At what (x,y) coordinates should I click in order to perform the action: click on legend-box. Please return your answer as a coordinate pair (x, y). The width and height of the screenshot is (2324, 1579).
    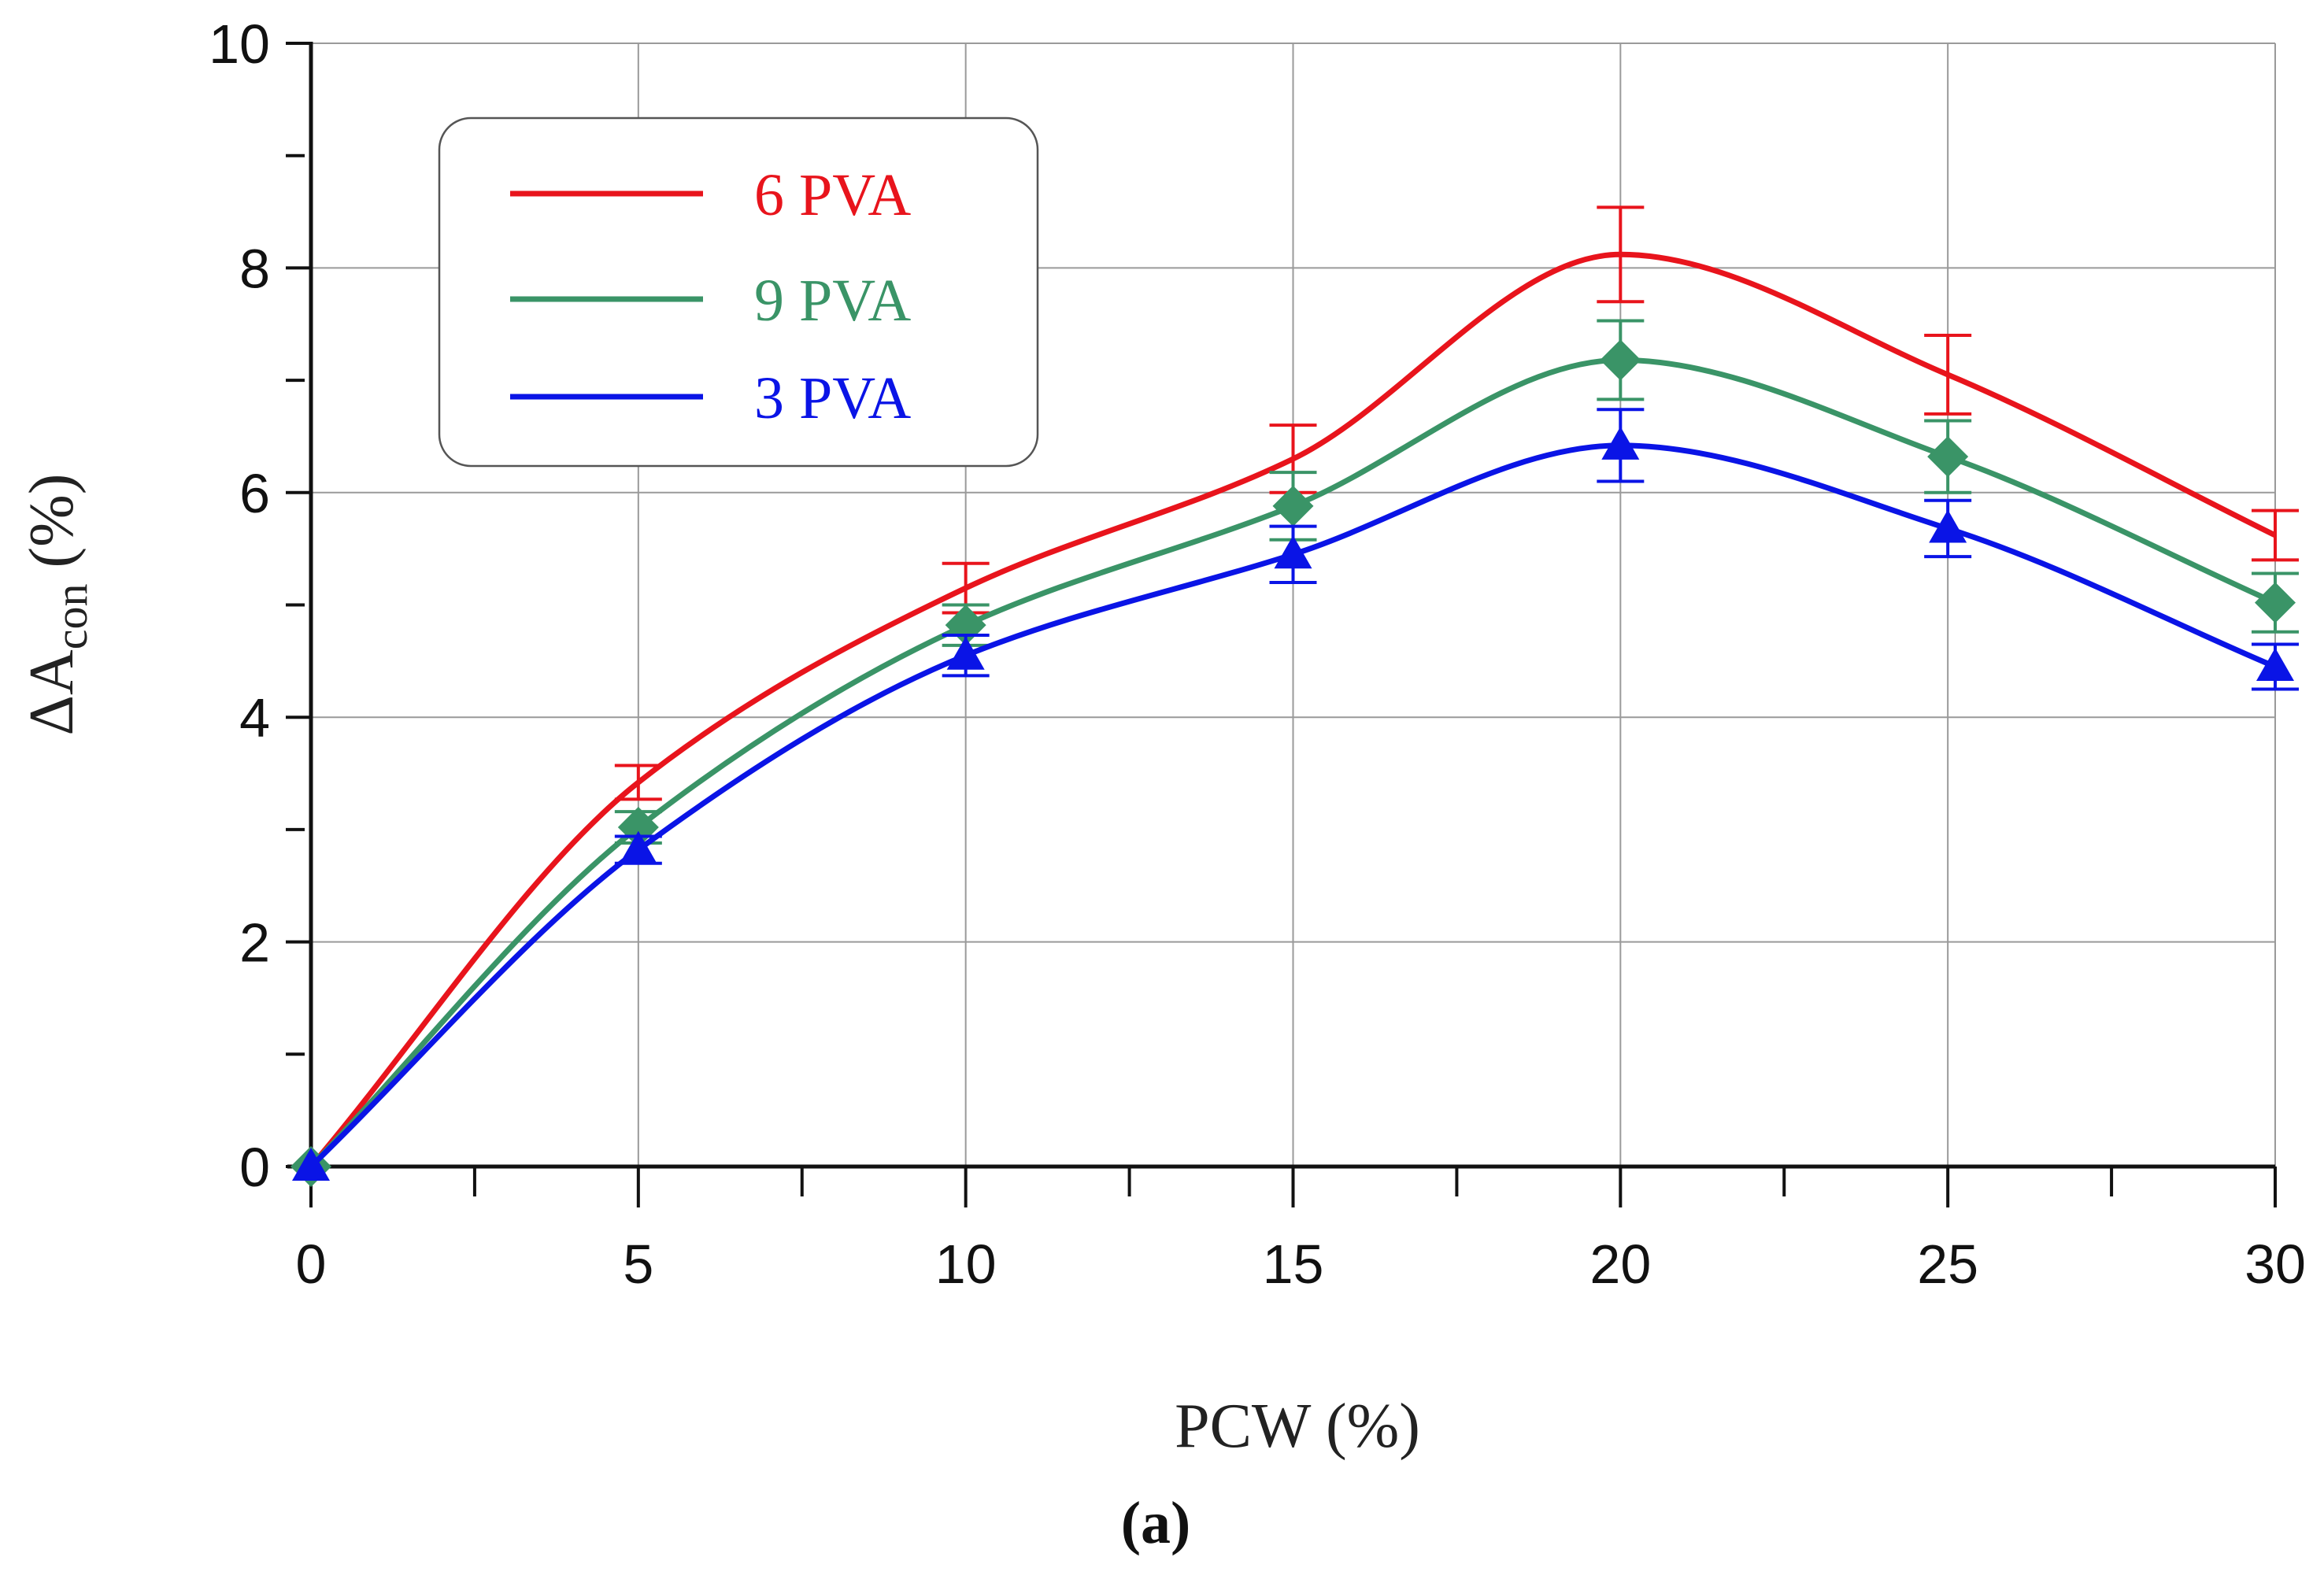
    Looking at the image, I should click on (738, 292).